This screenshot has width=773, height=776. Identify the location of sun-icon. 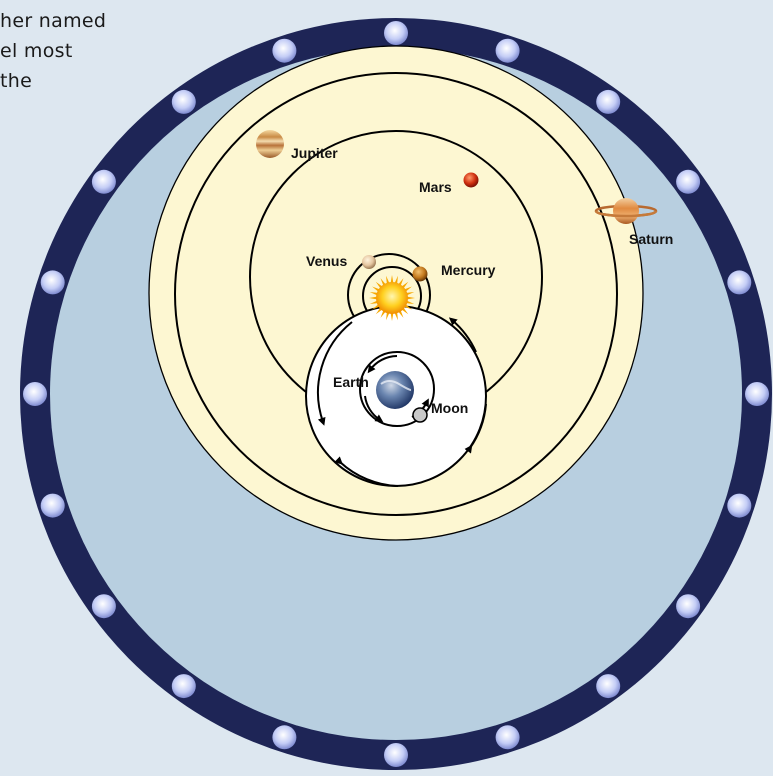
(392, 298).